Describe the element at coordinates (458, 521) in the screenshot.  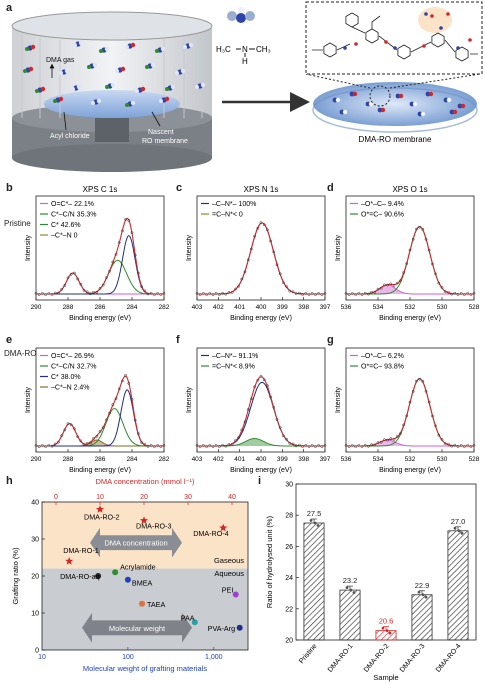
I see `bar-value-label: 27.0` at that location.